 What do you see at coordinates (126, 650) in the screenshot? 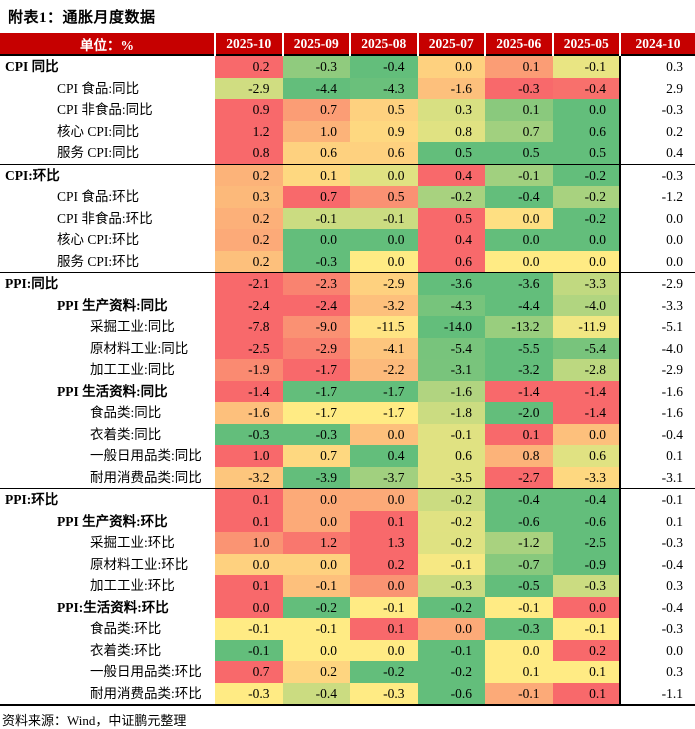
I see `row-label: 衣着类:环比` at bounding box center [126, 650].